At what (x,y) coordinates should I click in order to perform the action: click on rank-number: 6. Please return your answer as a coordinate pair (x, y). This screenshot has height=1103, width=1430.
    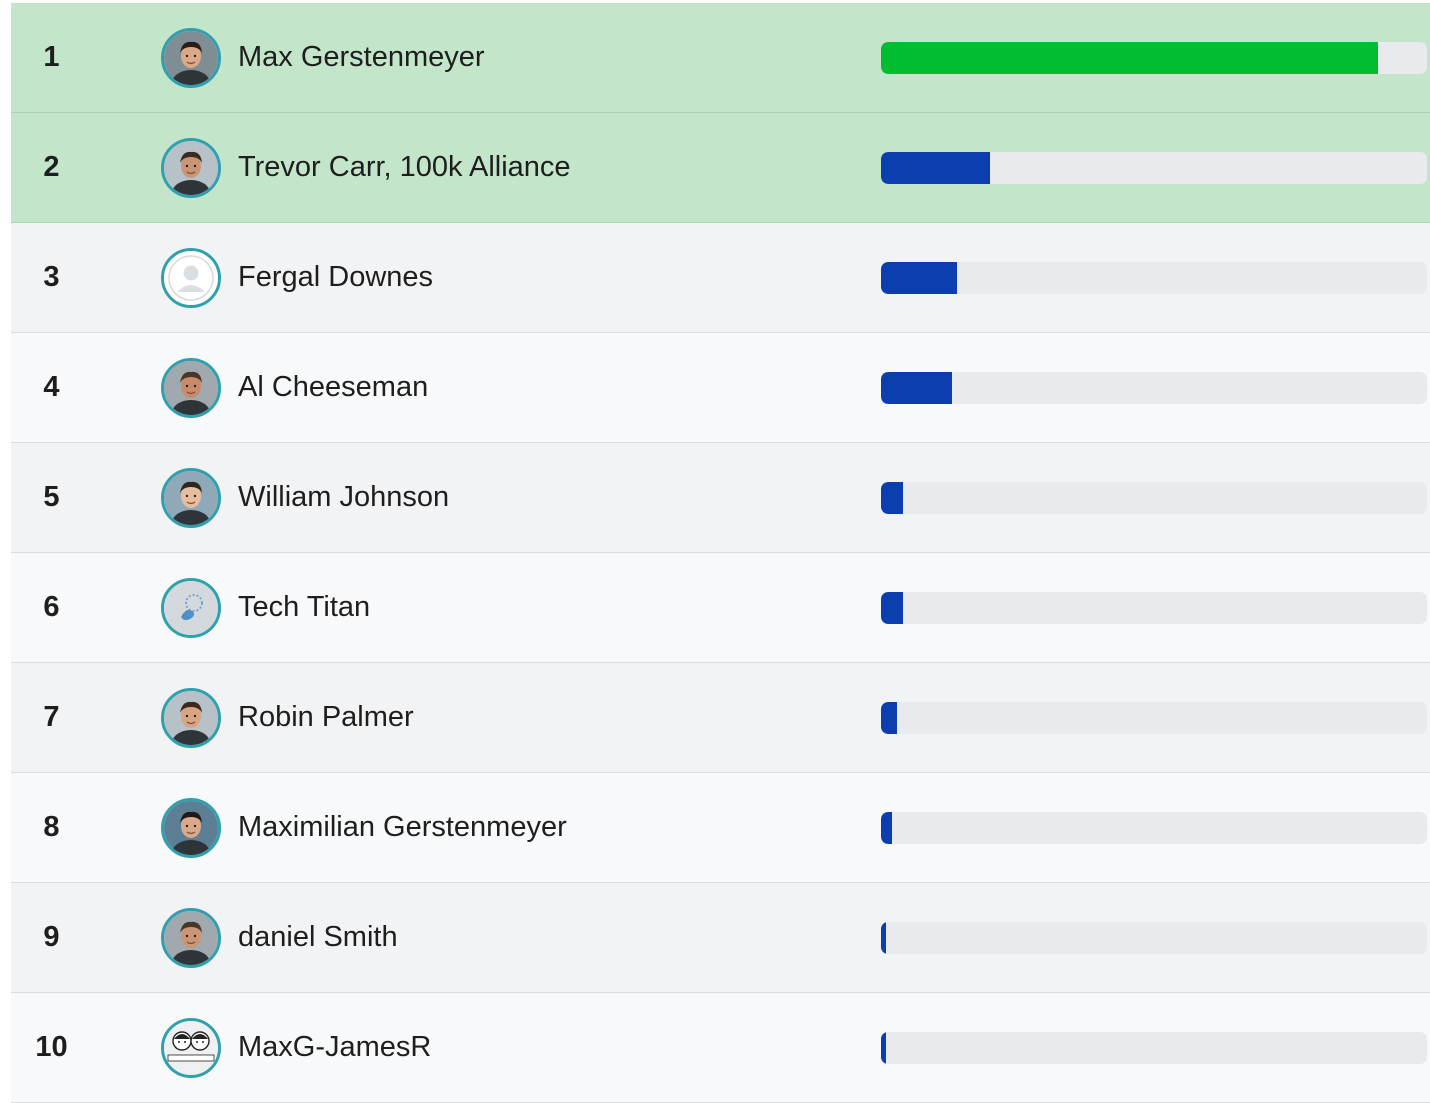
    Looking at the image, I should click on (51, 607).